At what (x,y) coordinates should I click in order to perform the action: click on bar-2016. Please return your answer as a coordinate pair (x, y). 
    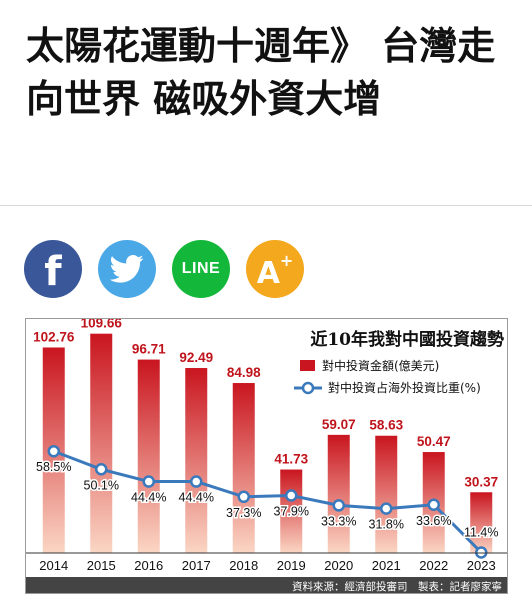
    Looking at the image, I should click on (148, 456).